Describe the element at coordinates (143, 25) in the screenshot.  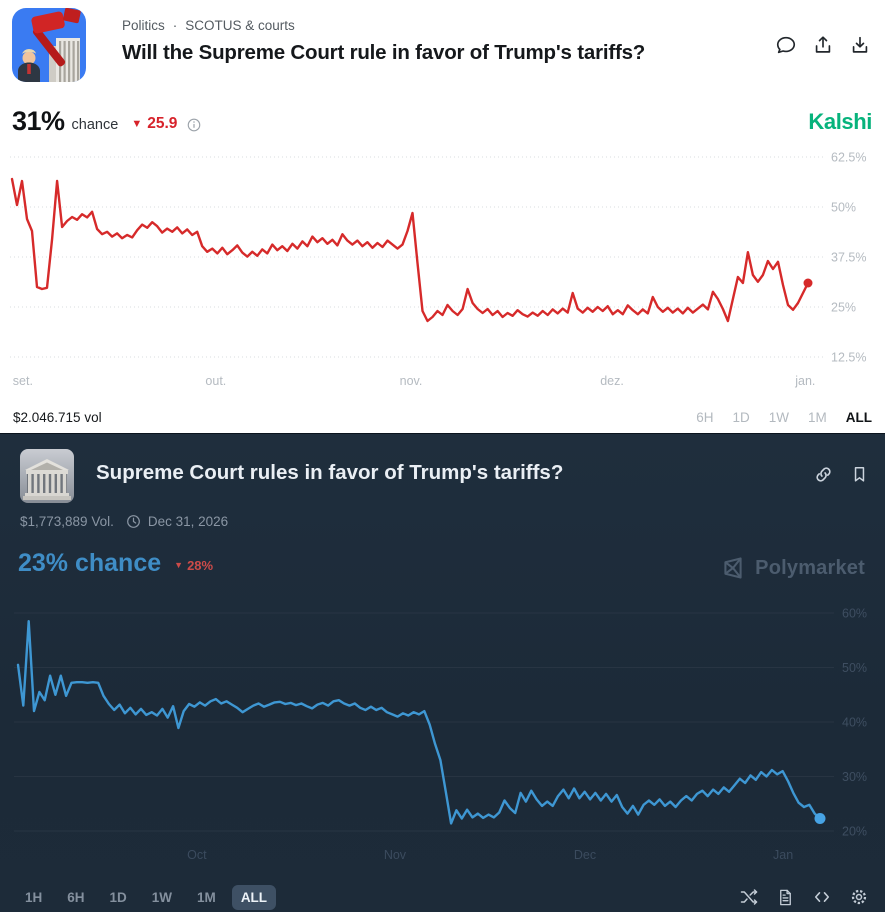
I see `breadcrumb-category: Politics` at that location.